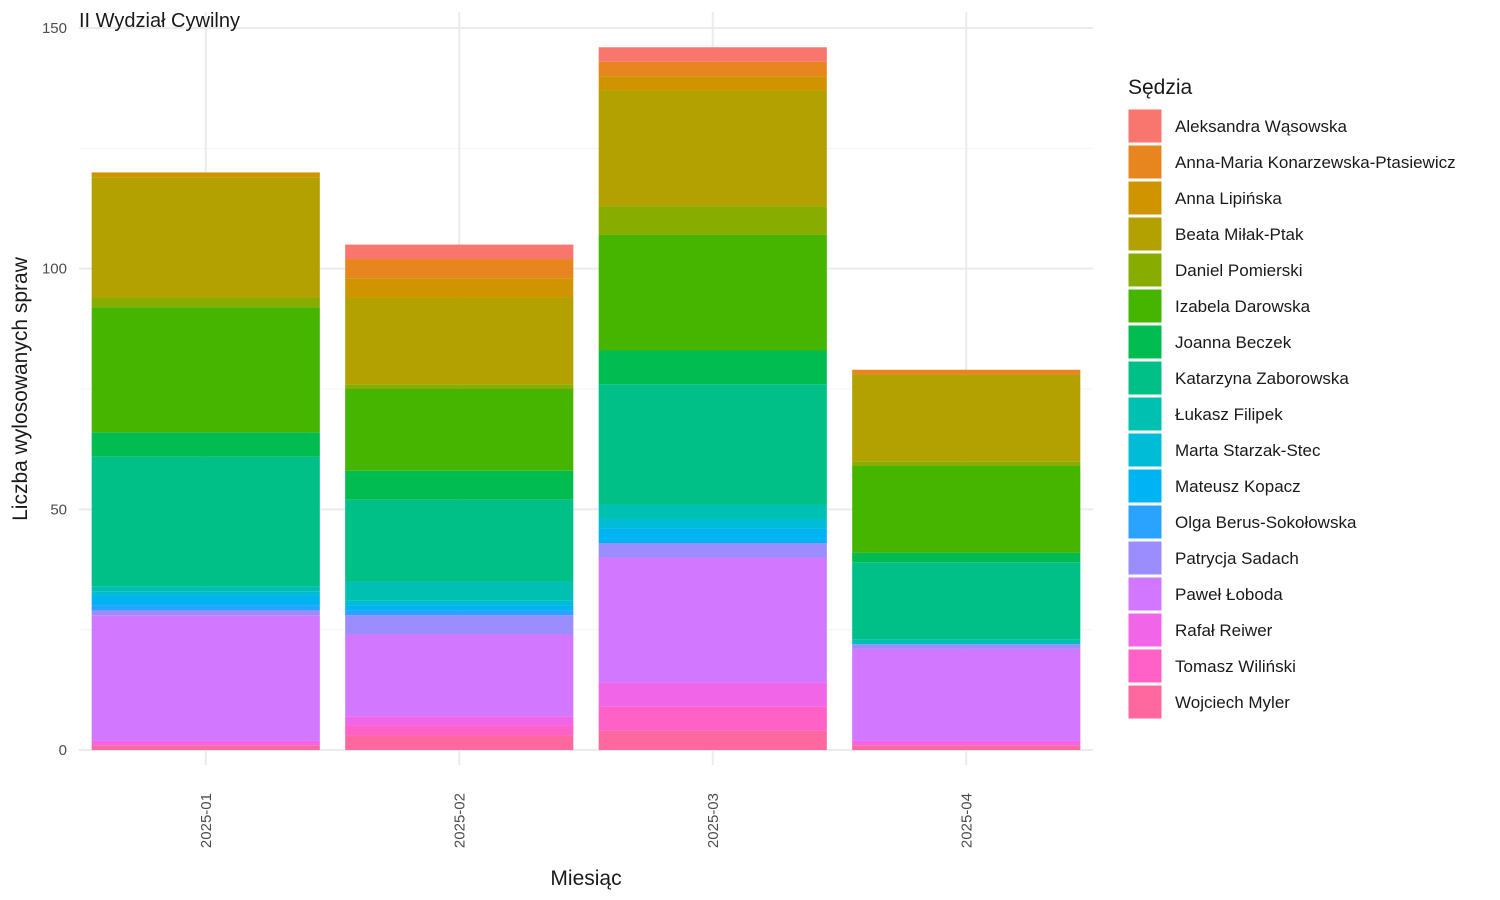 This screenshot has width=1500, height=900. I want to click on legend-label: Aleksandra Wąsowska, so click(1261, 126).